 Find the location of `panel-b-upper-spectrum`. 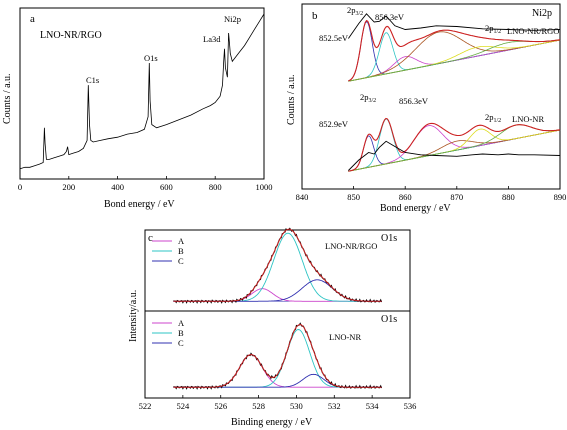

panel-b-upper-spectrum is located at coordinates (454, 47).